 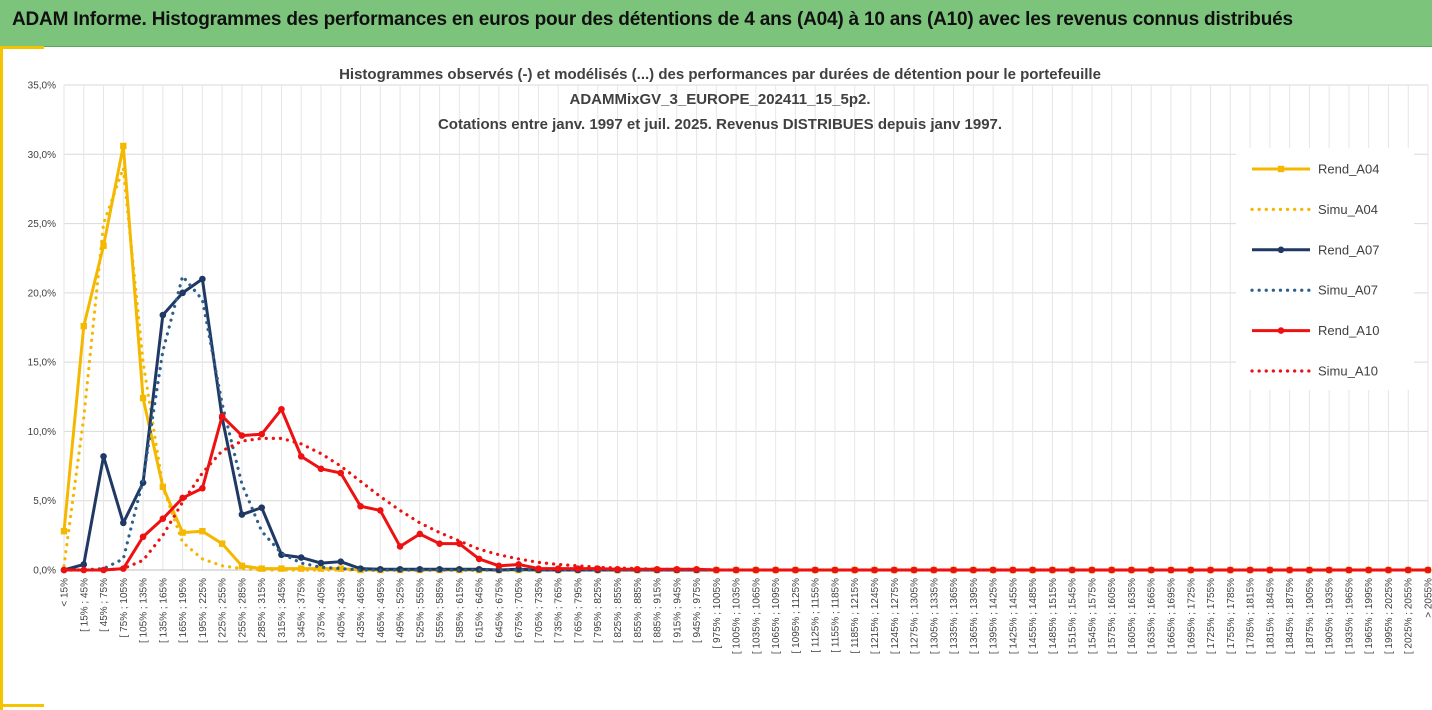 What do you see at coordinates (578, 610) in the screenshot?
I see `x-tick-label: [ 765% ; 795%` at bounding box center [578, 610].